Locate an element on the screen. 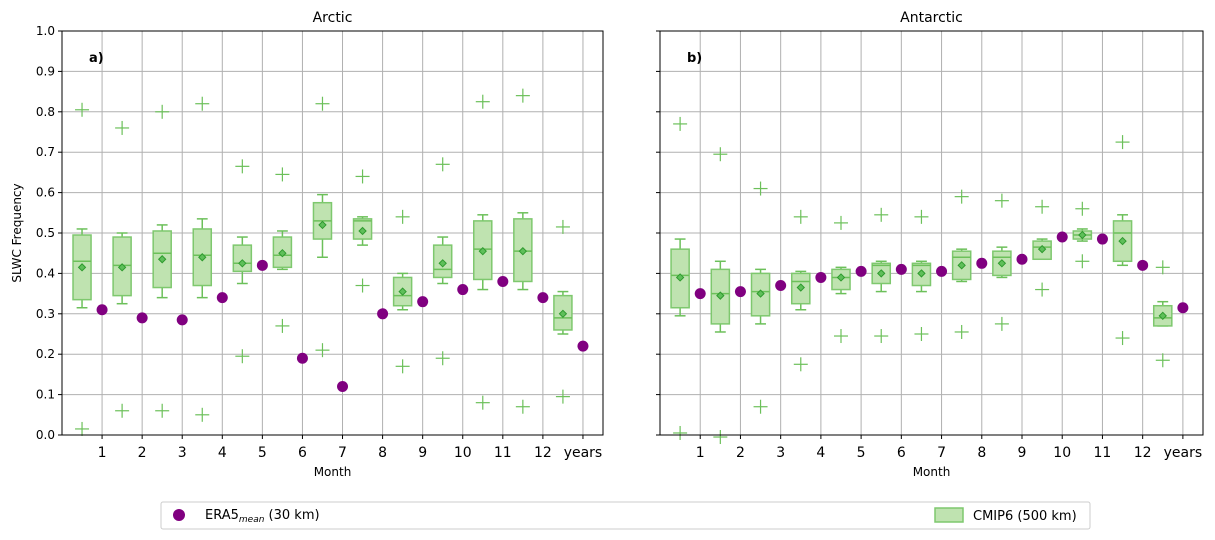 This screenshot has height=540, width=1215. arctic-ytick-label: 0.5 is located at coordinates (45, 233).